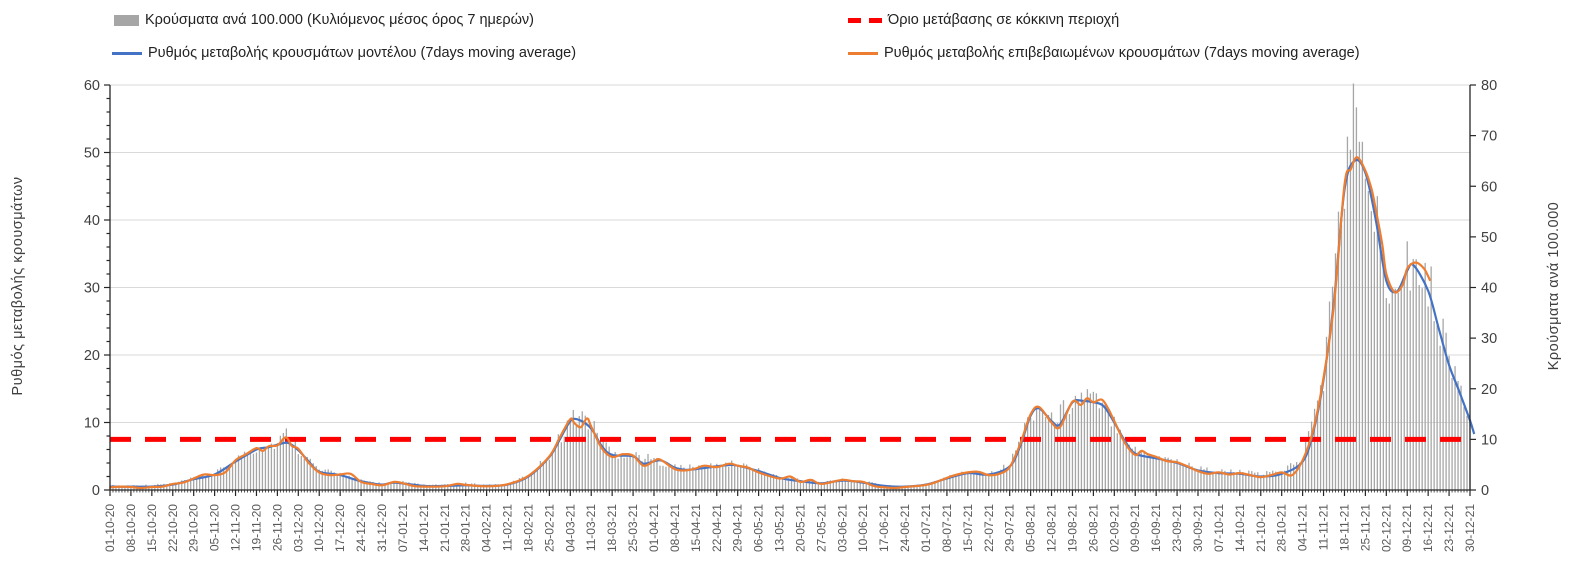  I want to click on svg-text: 05-08-21, so click(1031, 528).